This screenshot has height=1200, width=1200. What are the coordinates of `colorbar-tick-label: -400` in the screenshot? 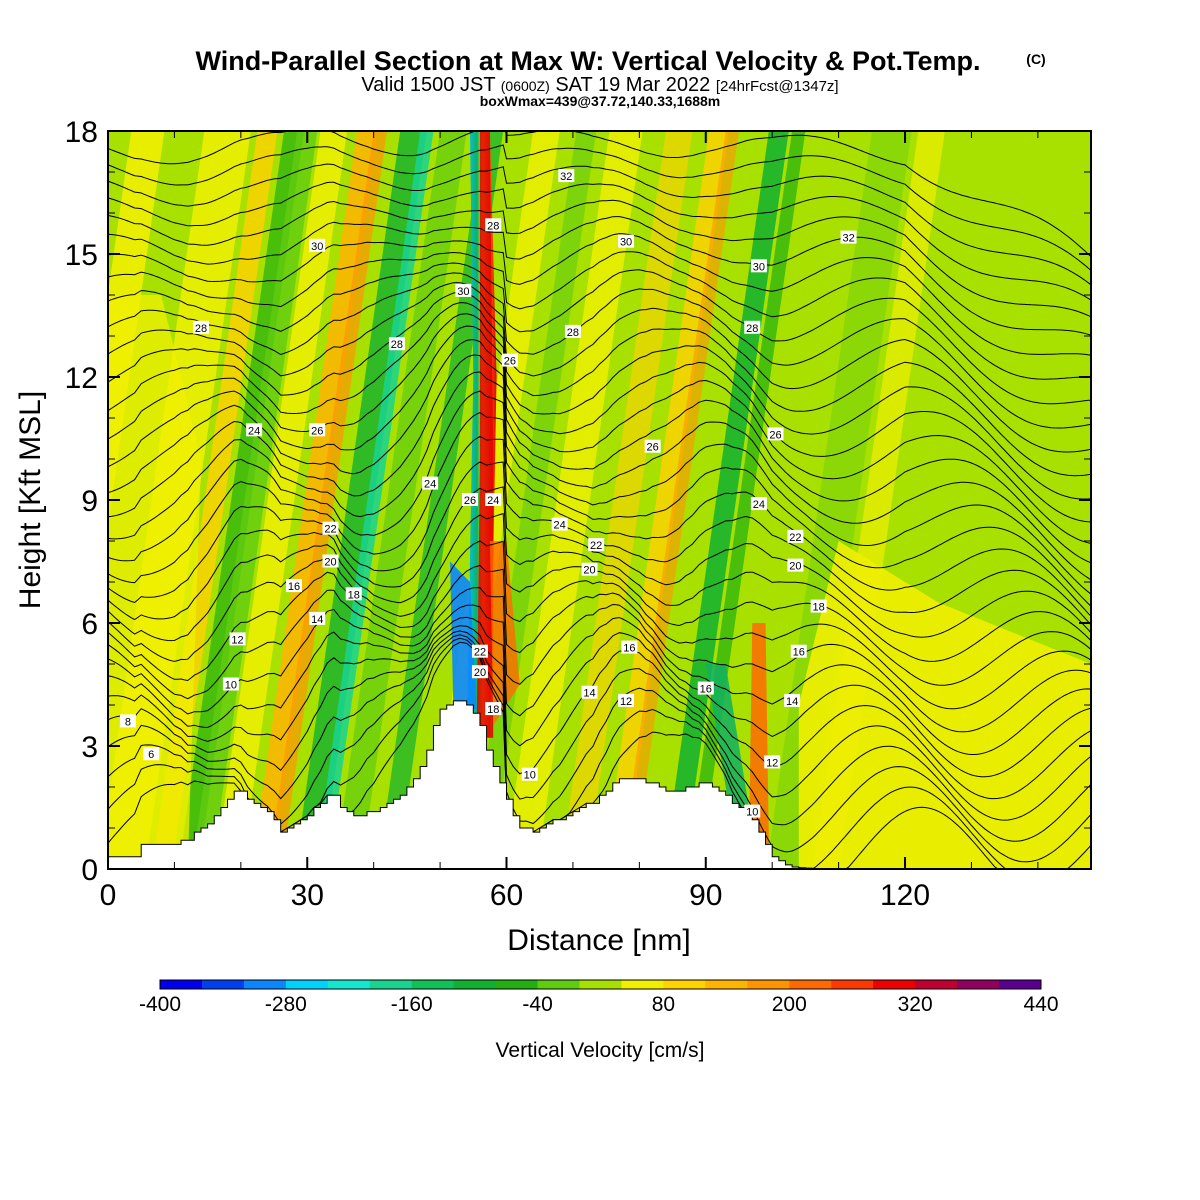 It's located at (160, 1004).